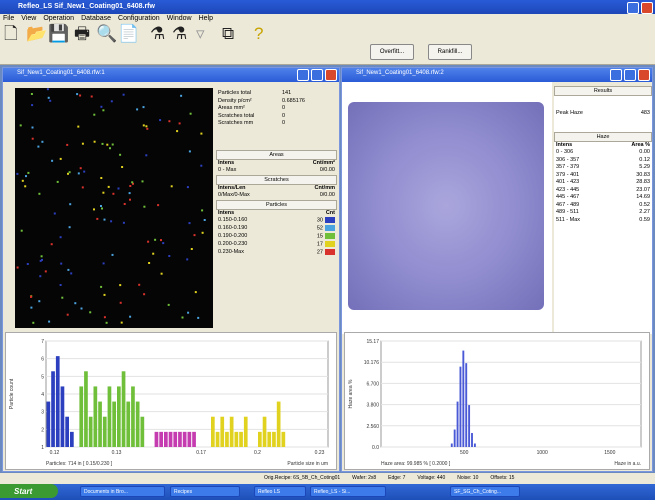  What do you see at coordinates (280, 491) in the screenshot?
I see `taskbar-item: Refleo LS` at bounding box center [280, 491].